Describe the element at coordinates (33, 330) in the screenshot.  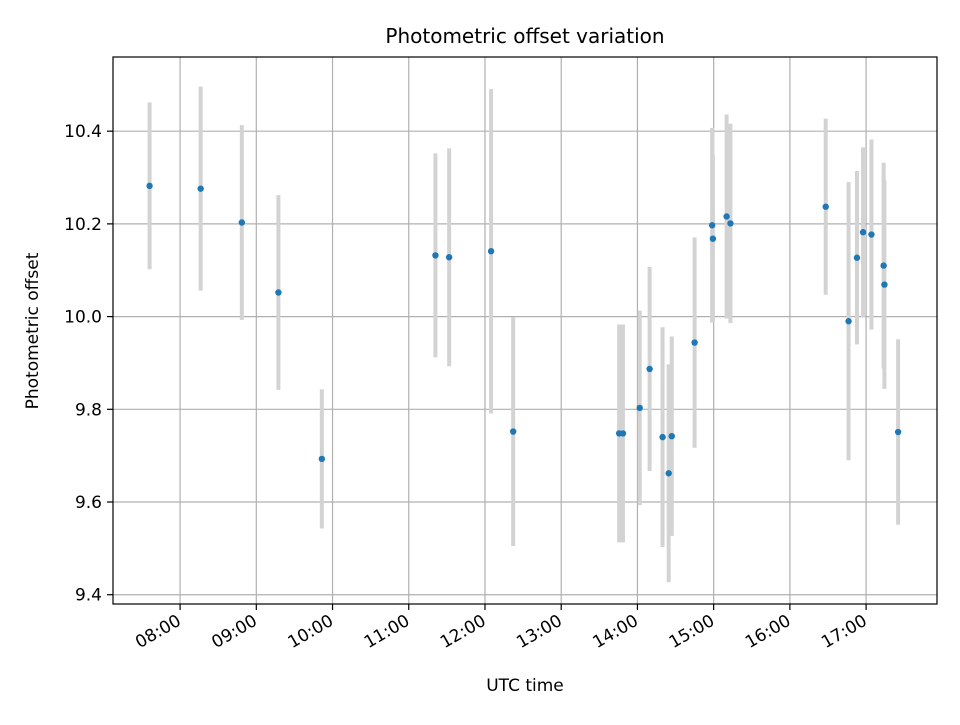
I see `y-axis-label: Photometric offset` at that location.